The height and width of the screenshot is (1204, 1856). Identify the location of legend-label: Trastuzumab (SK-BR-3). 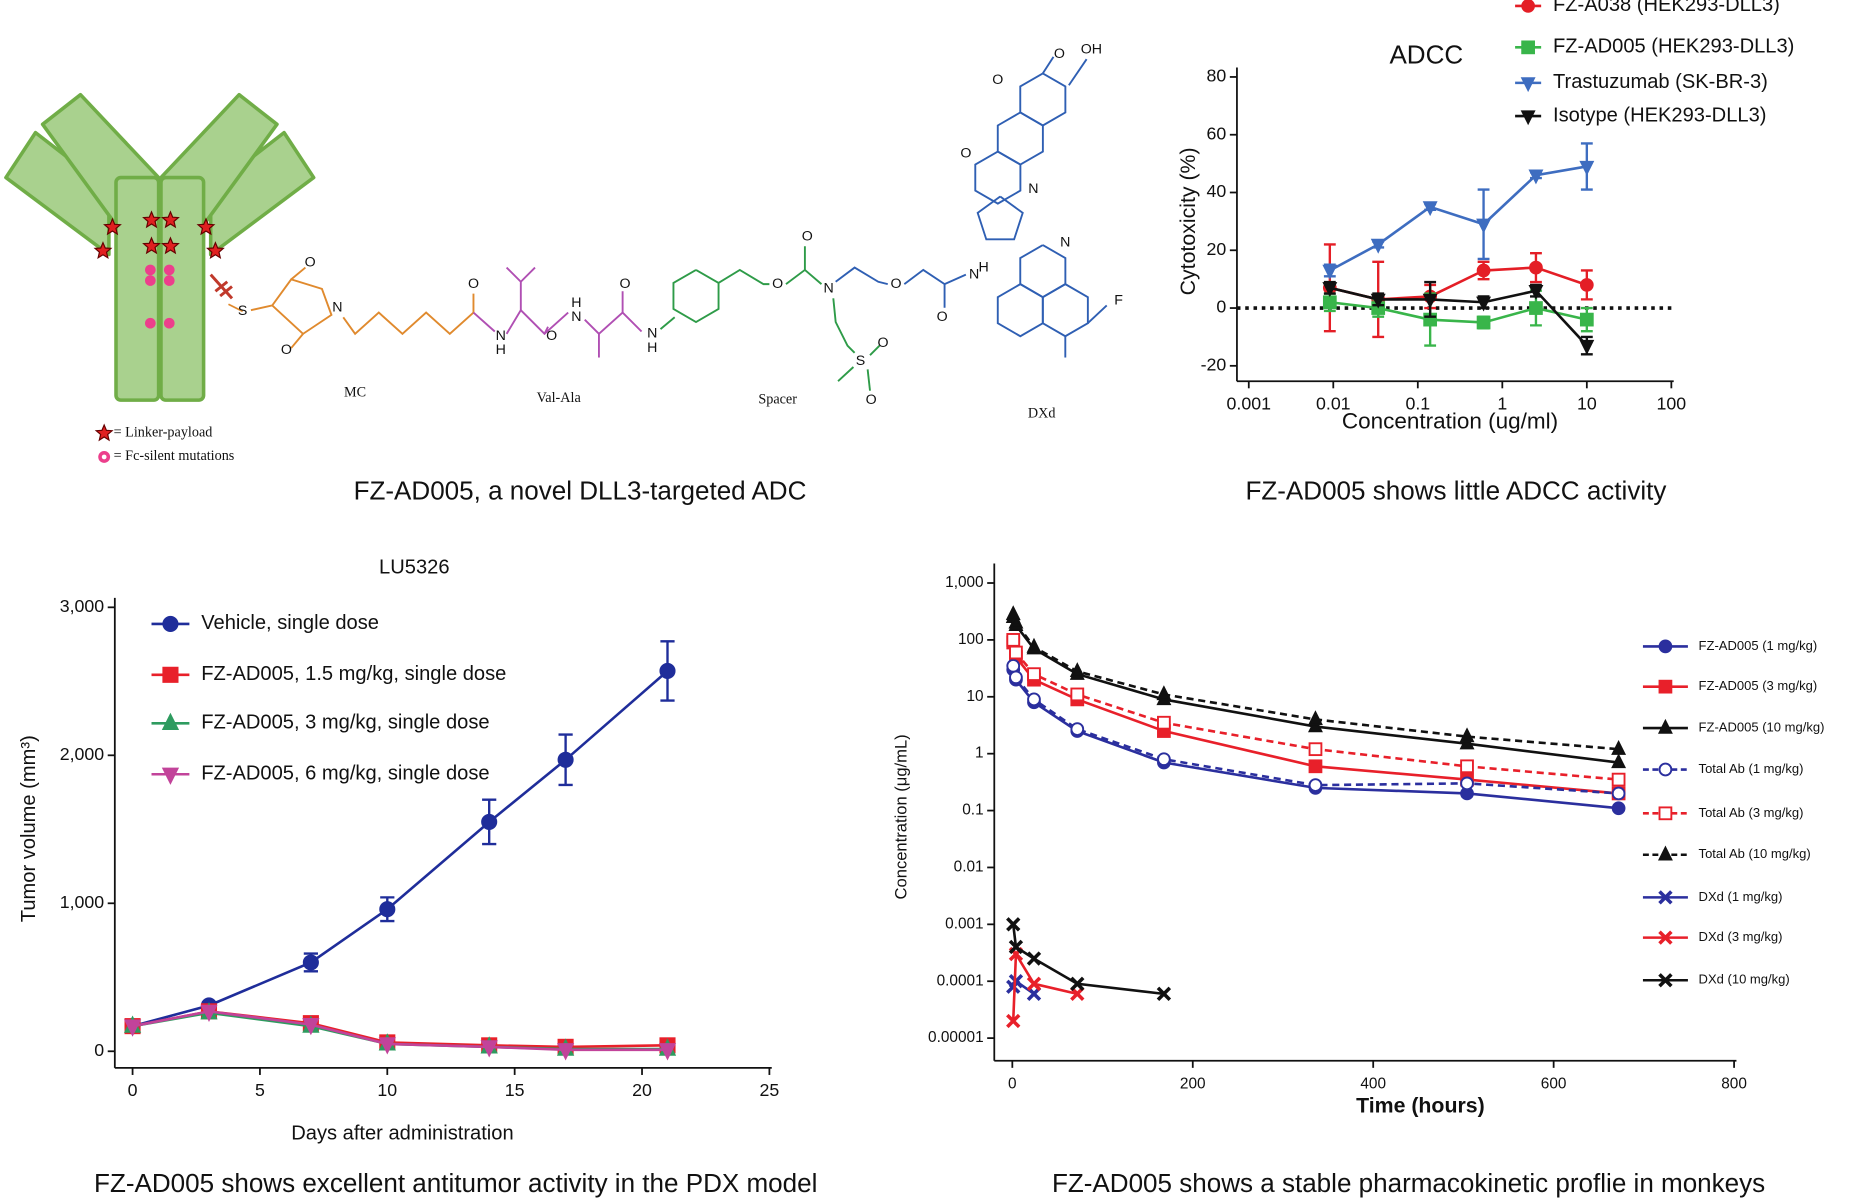
(1660, 82).